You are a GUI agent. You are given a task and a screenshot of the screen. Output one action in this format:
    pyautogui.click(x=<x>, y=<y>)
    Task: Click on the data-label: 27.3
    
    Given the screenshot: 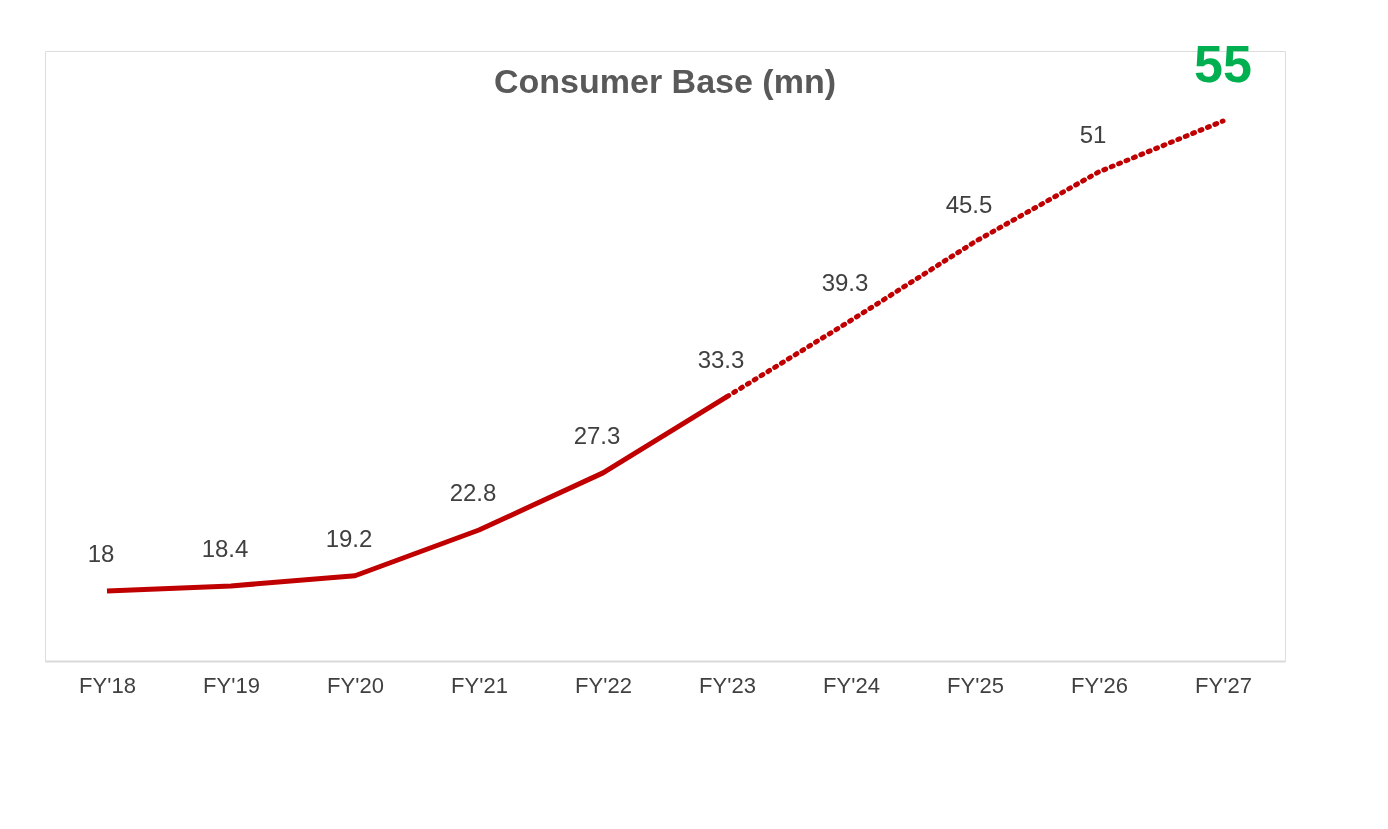 What is the action you would take?
    pyautogui.click(x=597, y=435)
    